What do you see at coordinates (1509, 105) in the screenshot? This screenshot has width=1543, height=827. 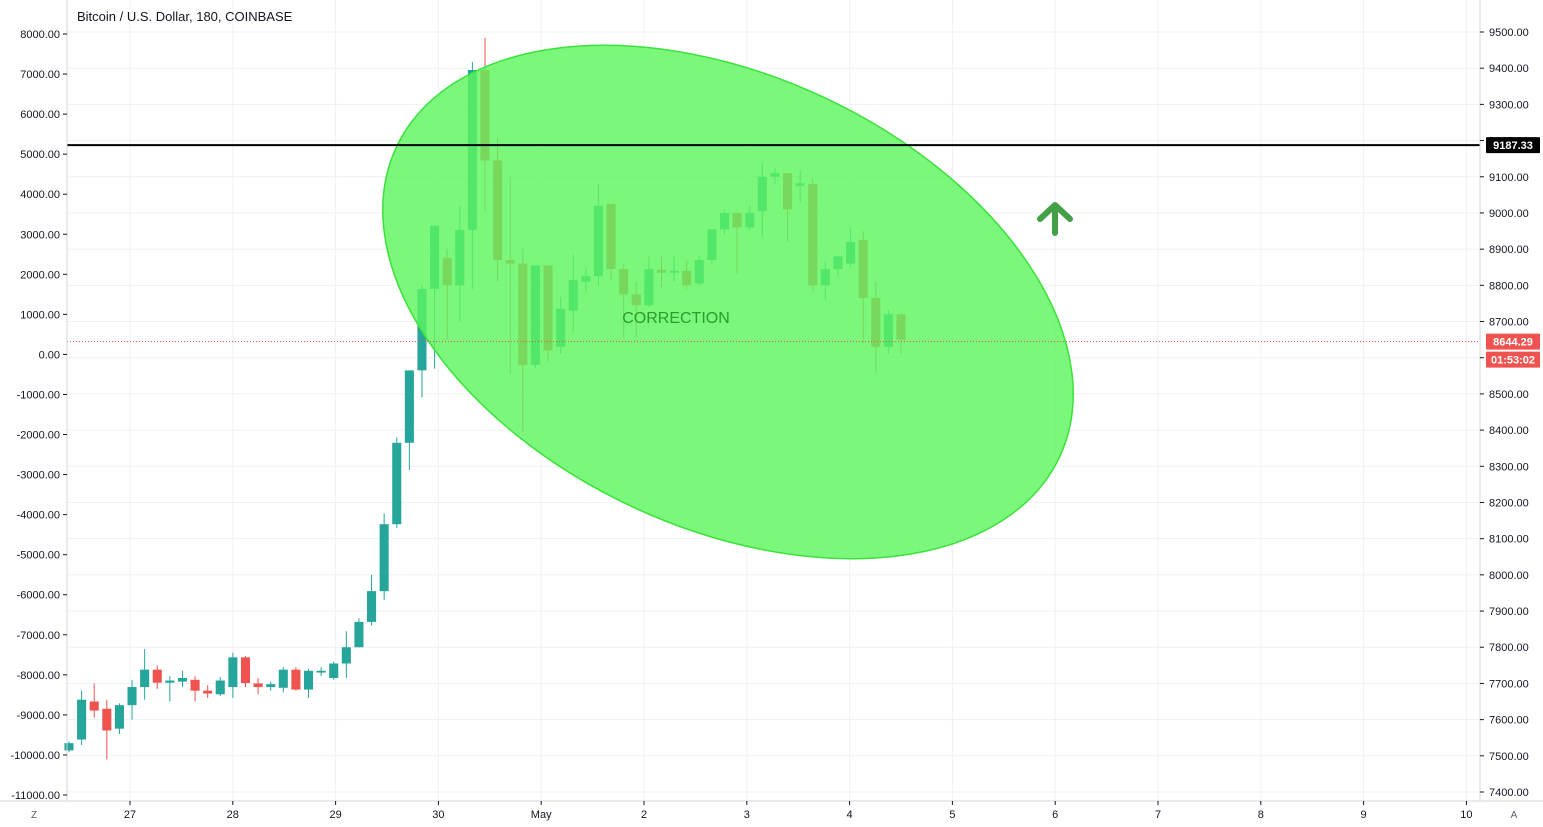 I see `right-axis-tick-label: 9300.00` at bounding box center [1509, 105].